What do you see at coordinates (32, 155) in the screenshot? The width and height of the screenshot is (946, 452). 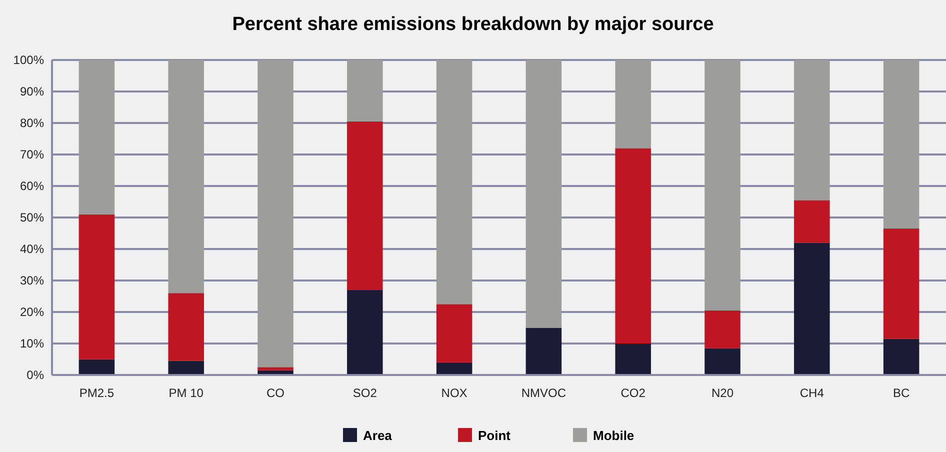 I see `y-tick-label: 70%` at bounding box center [32, 155].